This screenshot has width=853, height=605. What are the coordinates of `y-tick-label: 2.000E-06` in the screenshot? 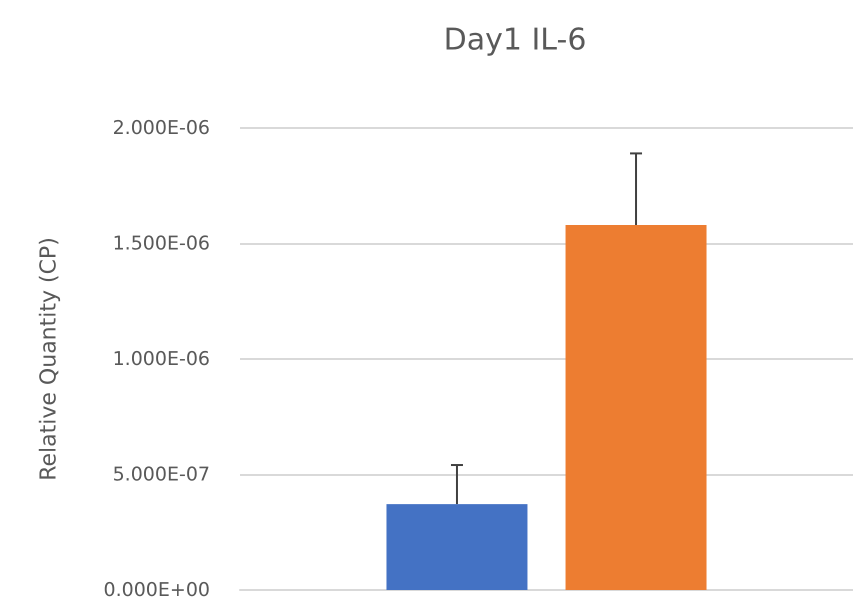 It's located at (161, 128).